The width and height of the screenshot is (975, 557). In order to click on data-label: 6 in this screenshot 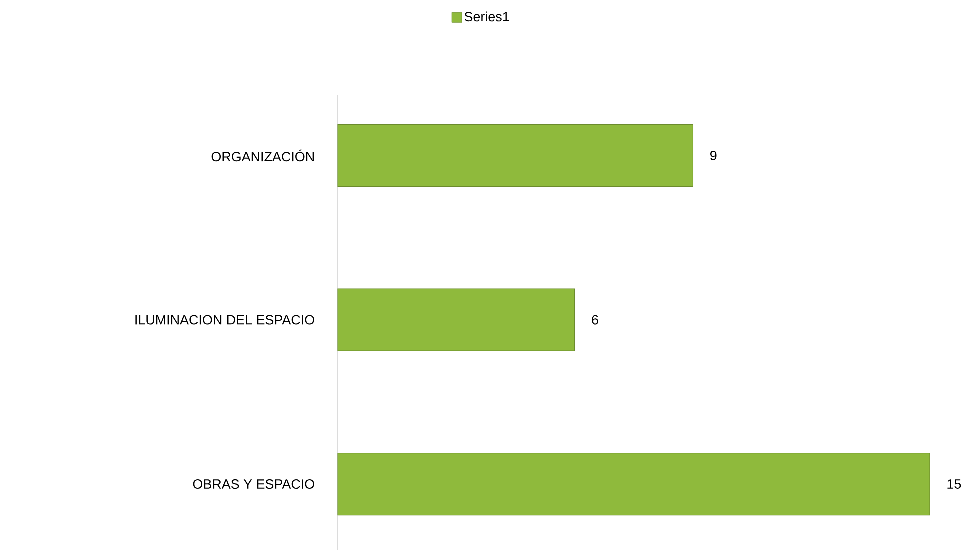, I will do `click(595, 320)`.